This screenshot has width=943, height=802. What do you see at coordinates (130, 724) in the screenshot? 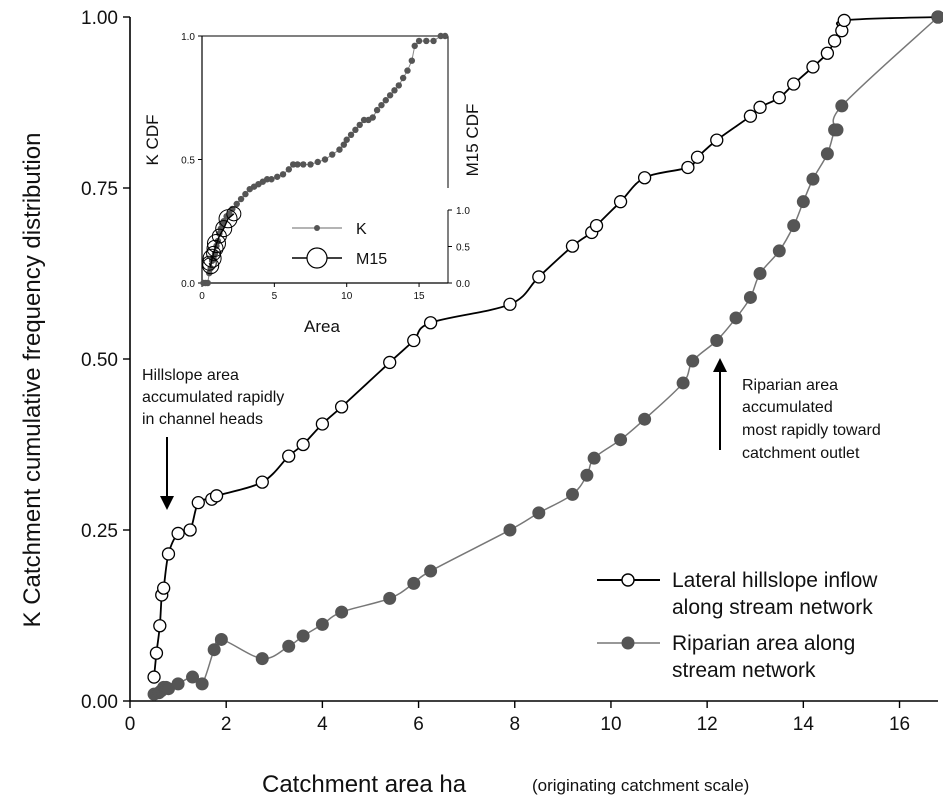
I see `x-tick-label: 0` at bounding box center [130, 724].